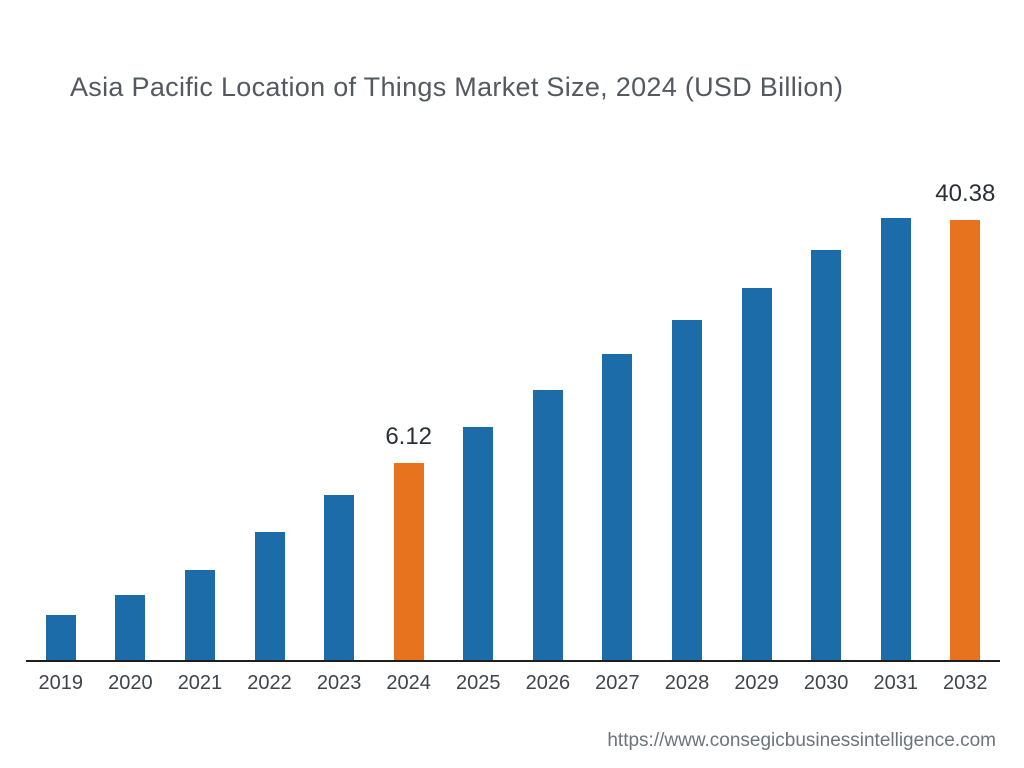 The height and width of the screenshot is (768, 1024). Describe the element at coordinates (130, 683) in the screenshot. I see `x-axis-label-2020: 2020` at that location.